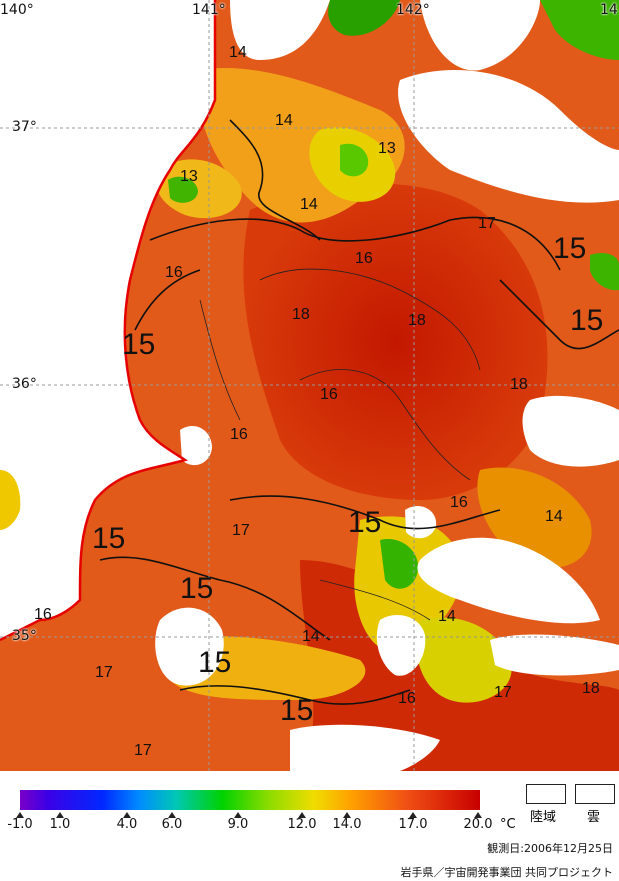 The width and height of the screenshot is (619, 881). I want to click on credit-text: 岩手県／宇宙開発事業団 共同プロジェクト, so click(507, 872).